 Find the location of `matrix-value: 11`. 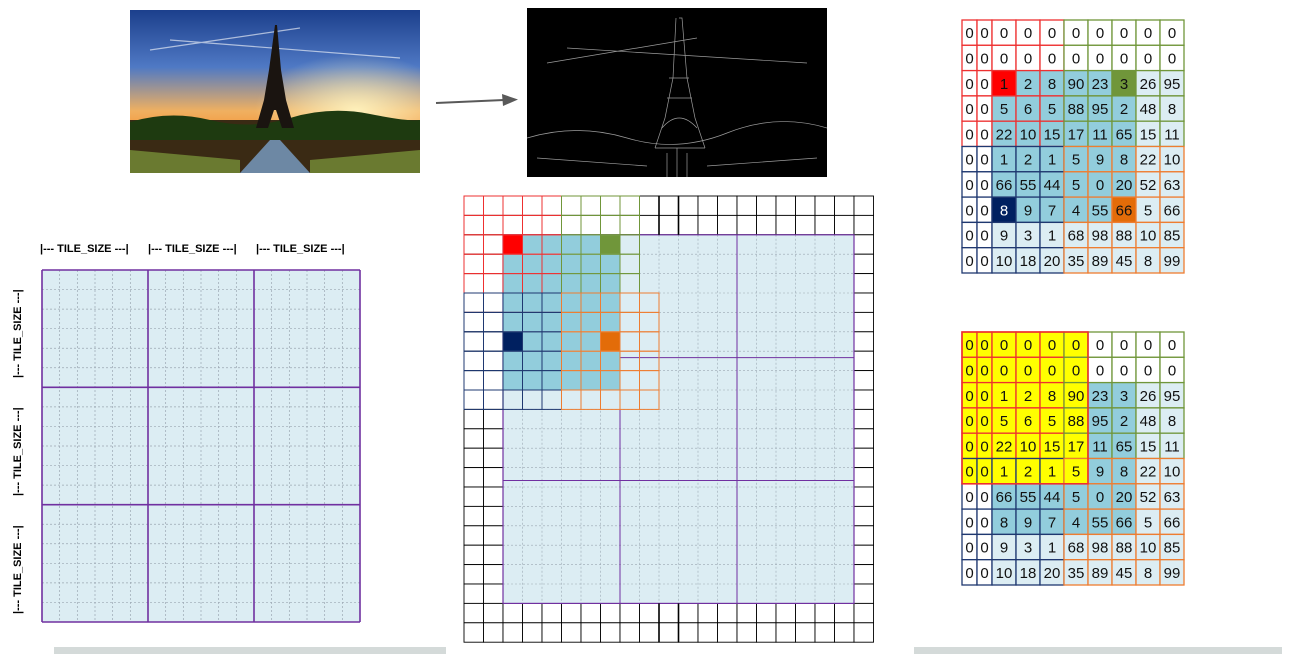

matrix-value: 11 is located at coordinates (1100, 134).